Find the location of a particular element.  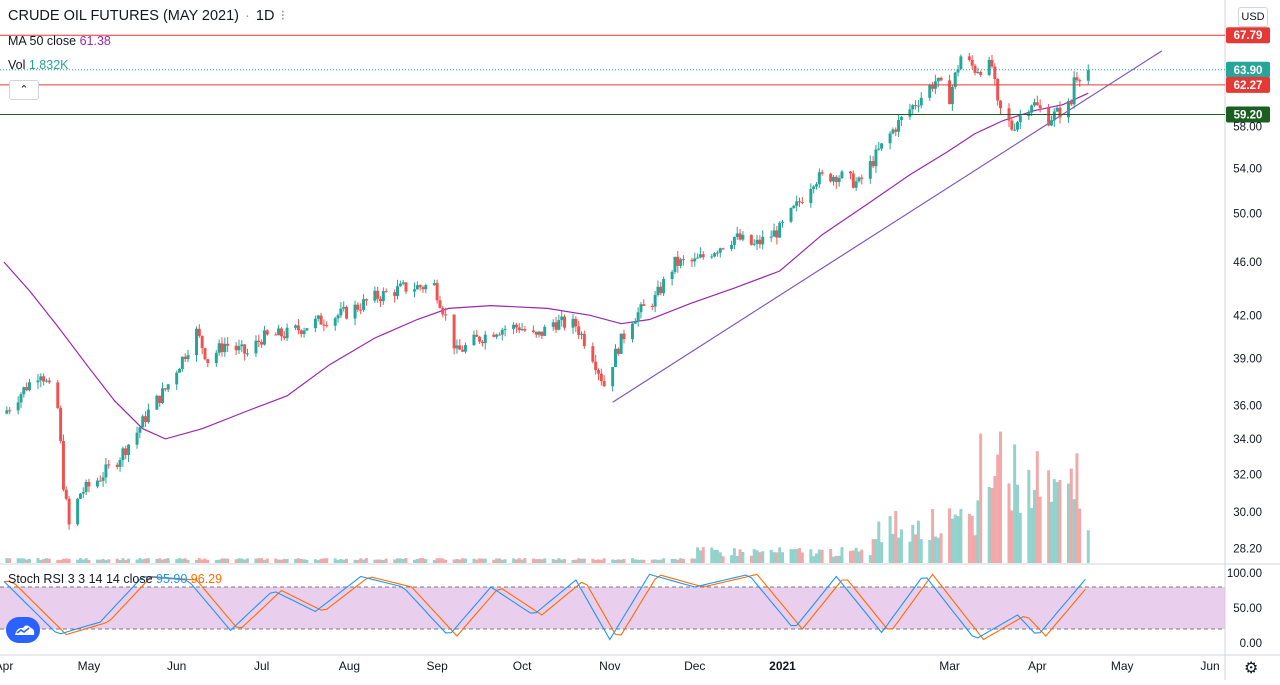

logo-glyph is located at coordinates (25, 630).